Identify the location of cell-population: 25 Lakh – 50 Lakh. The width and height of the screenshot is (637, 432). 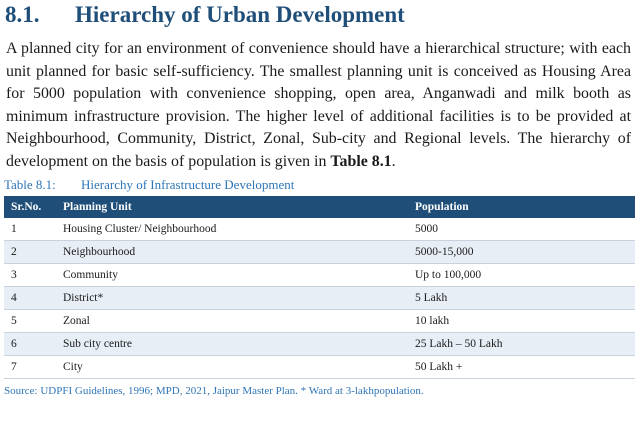
(521, 344).